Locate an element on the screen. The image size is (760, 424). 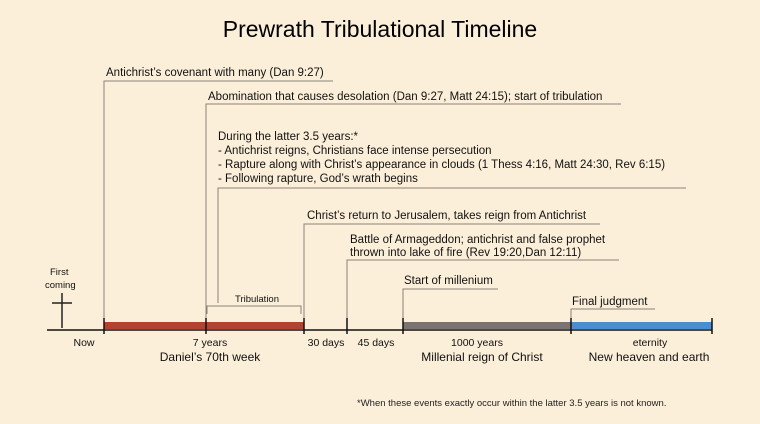
daniels-70th-week-label: Daniel’s 70th week is located at coordinates (210, 357).